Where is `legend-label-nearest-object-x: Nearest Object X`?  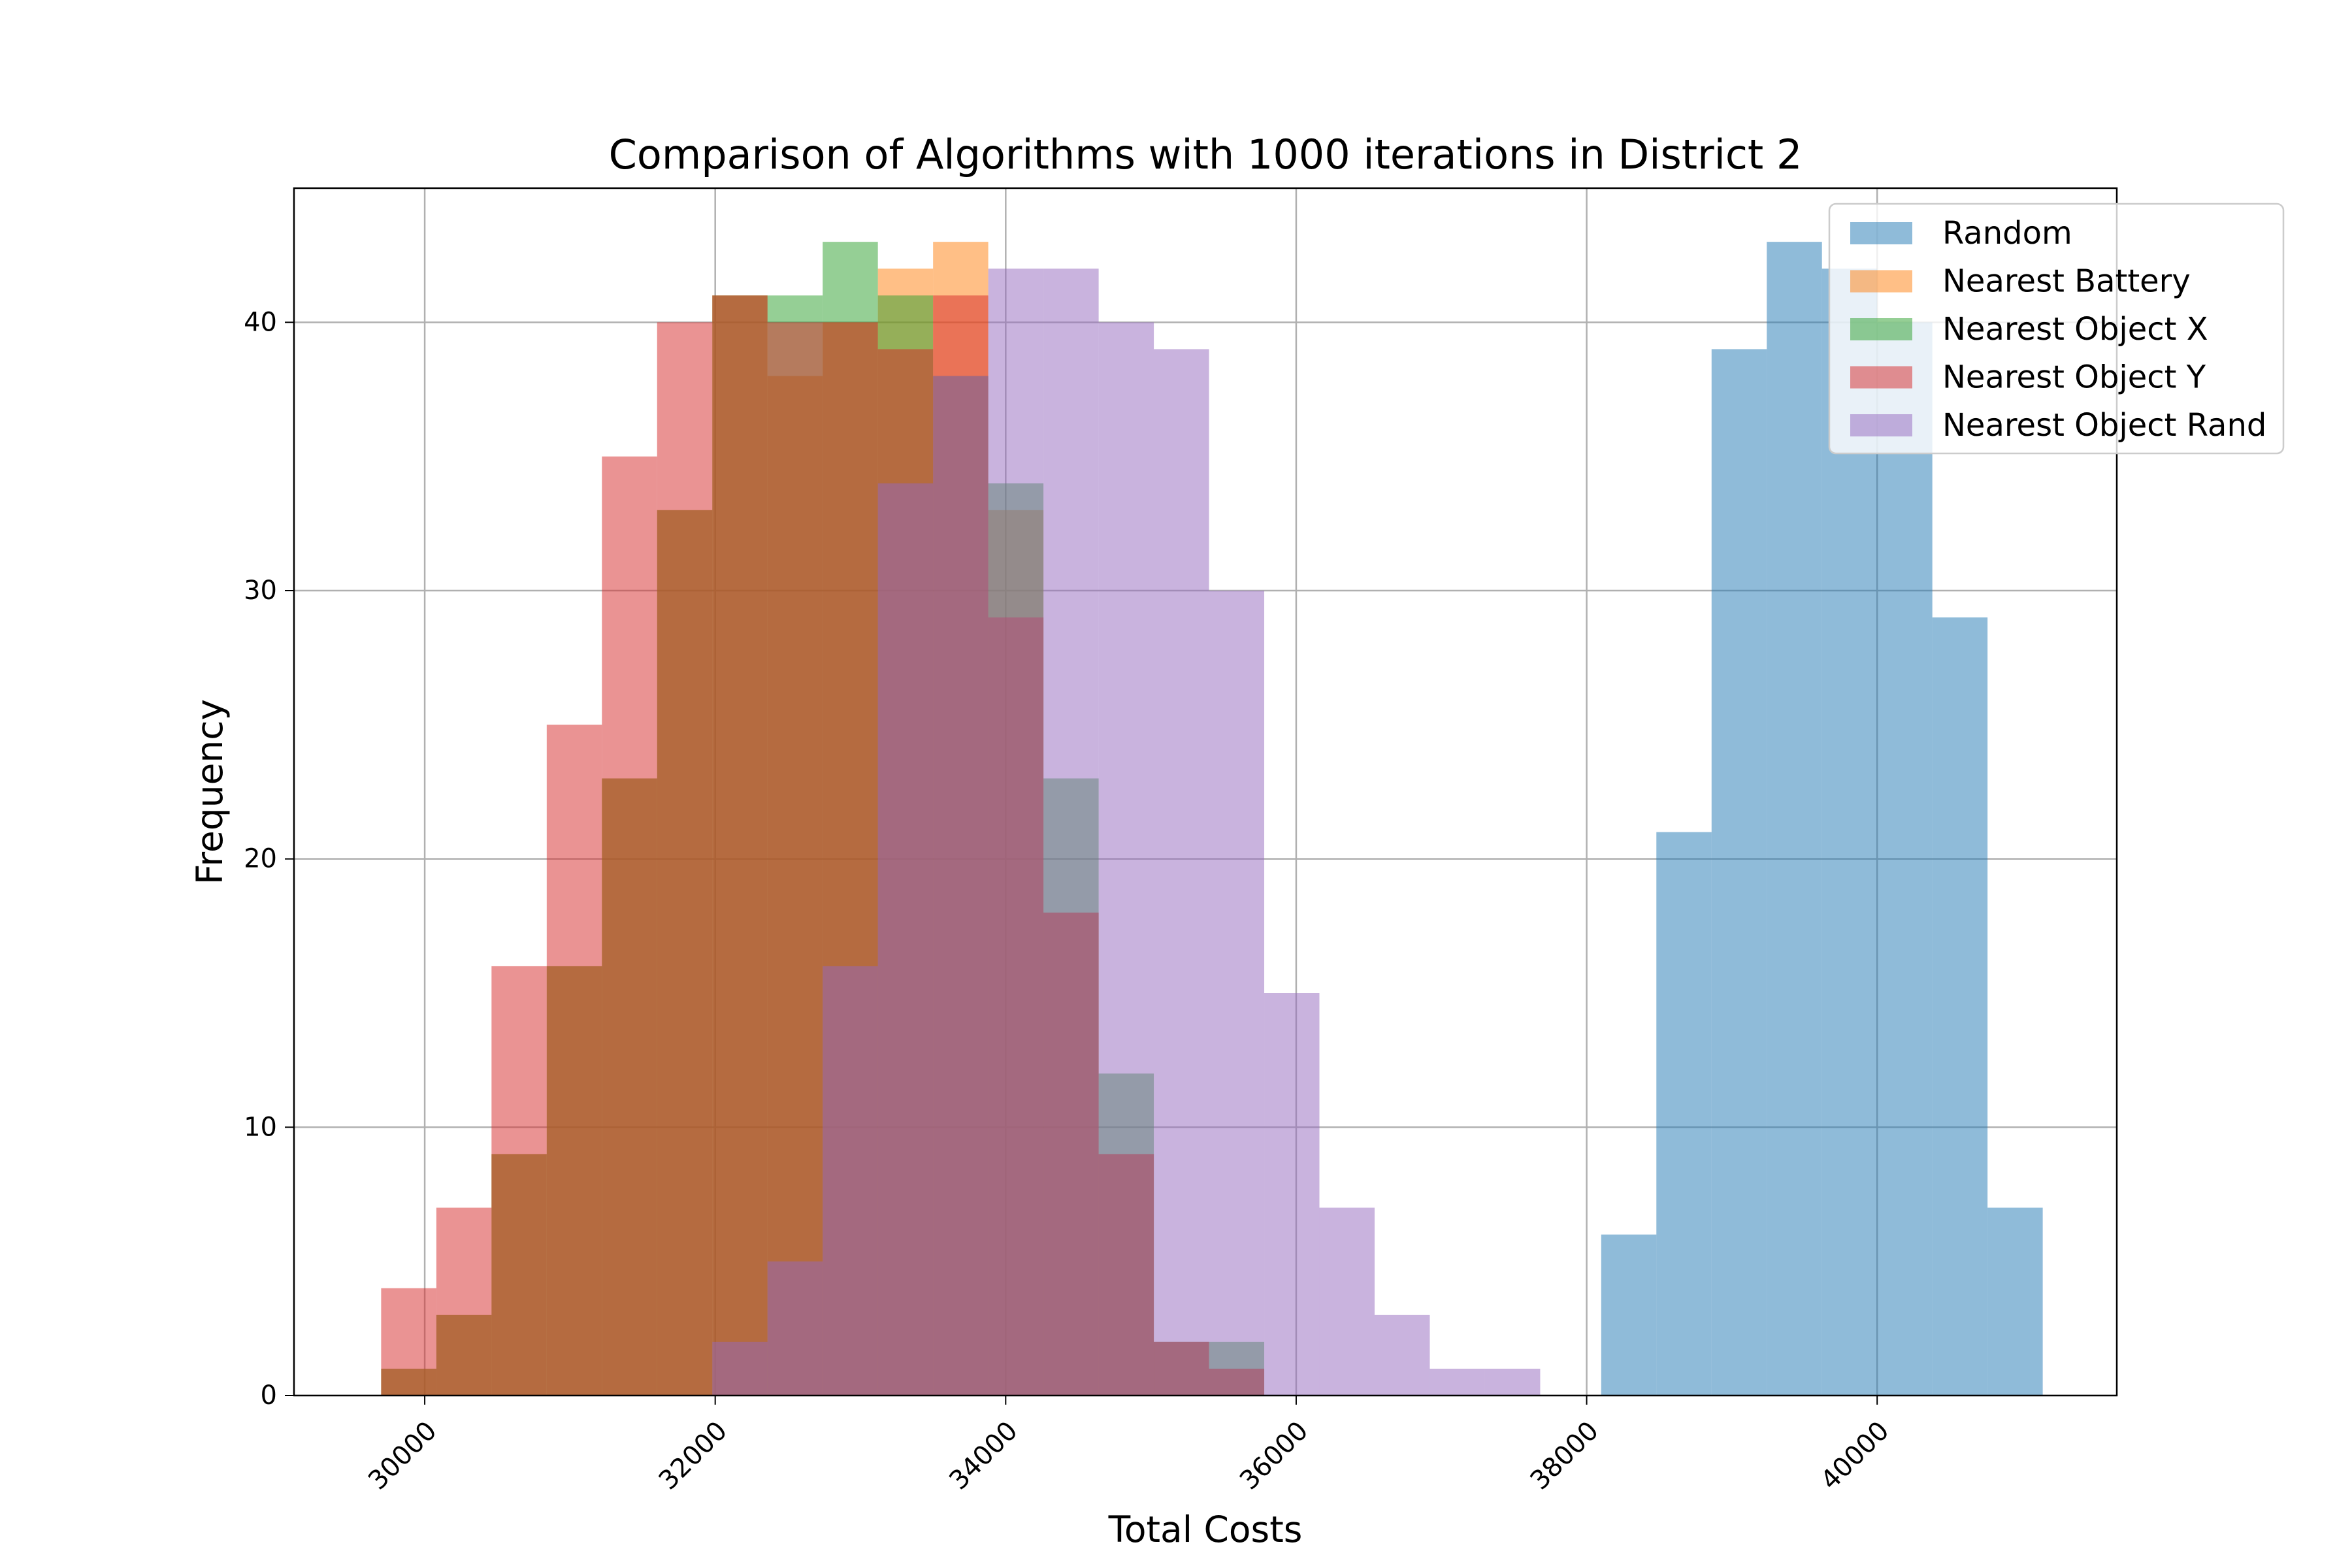 legend-label-nearest-object-x: Nearest Object X is located at coordinates (2075, 329).